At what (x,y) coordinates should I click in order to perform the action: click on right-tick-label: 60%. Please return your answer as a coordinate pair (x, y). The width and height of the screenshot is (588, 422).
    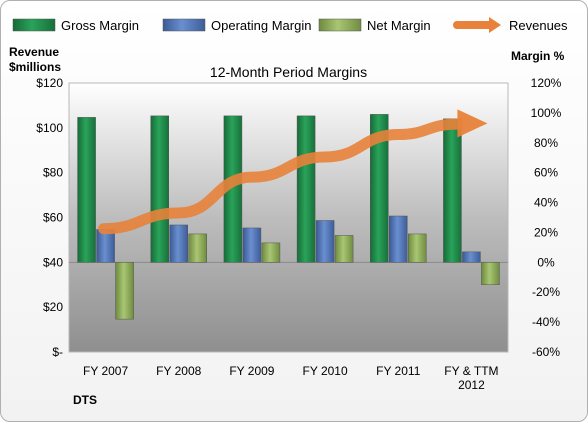
    Looking at the image, I should click on (546, 173).